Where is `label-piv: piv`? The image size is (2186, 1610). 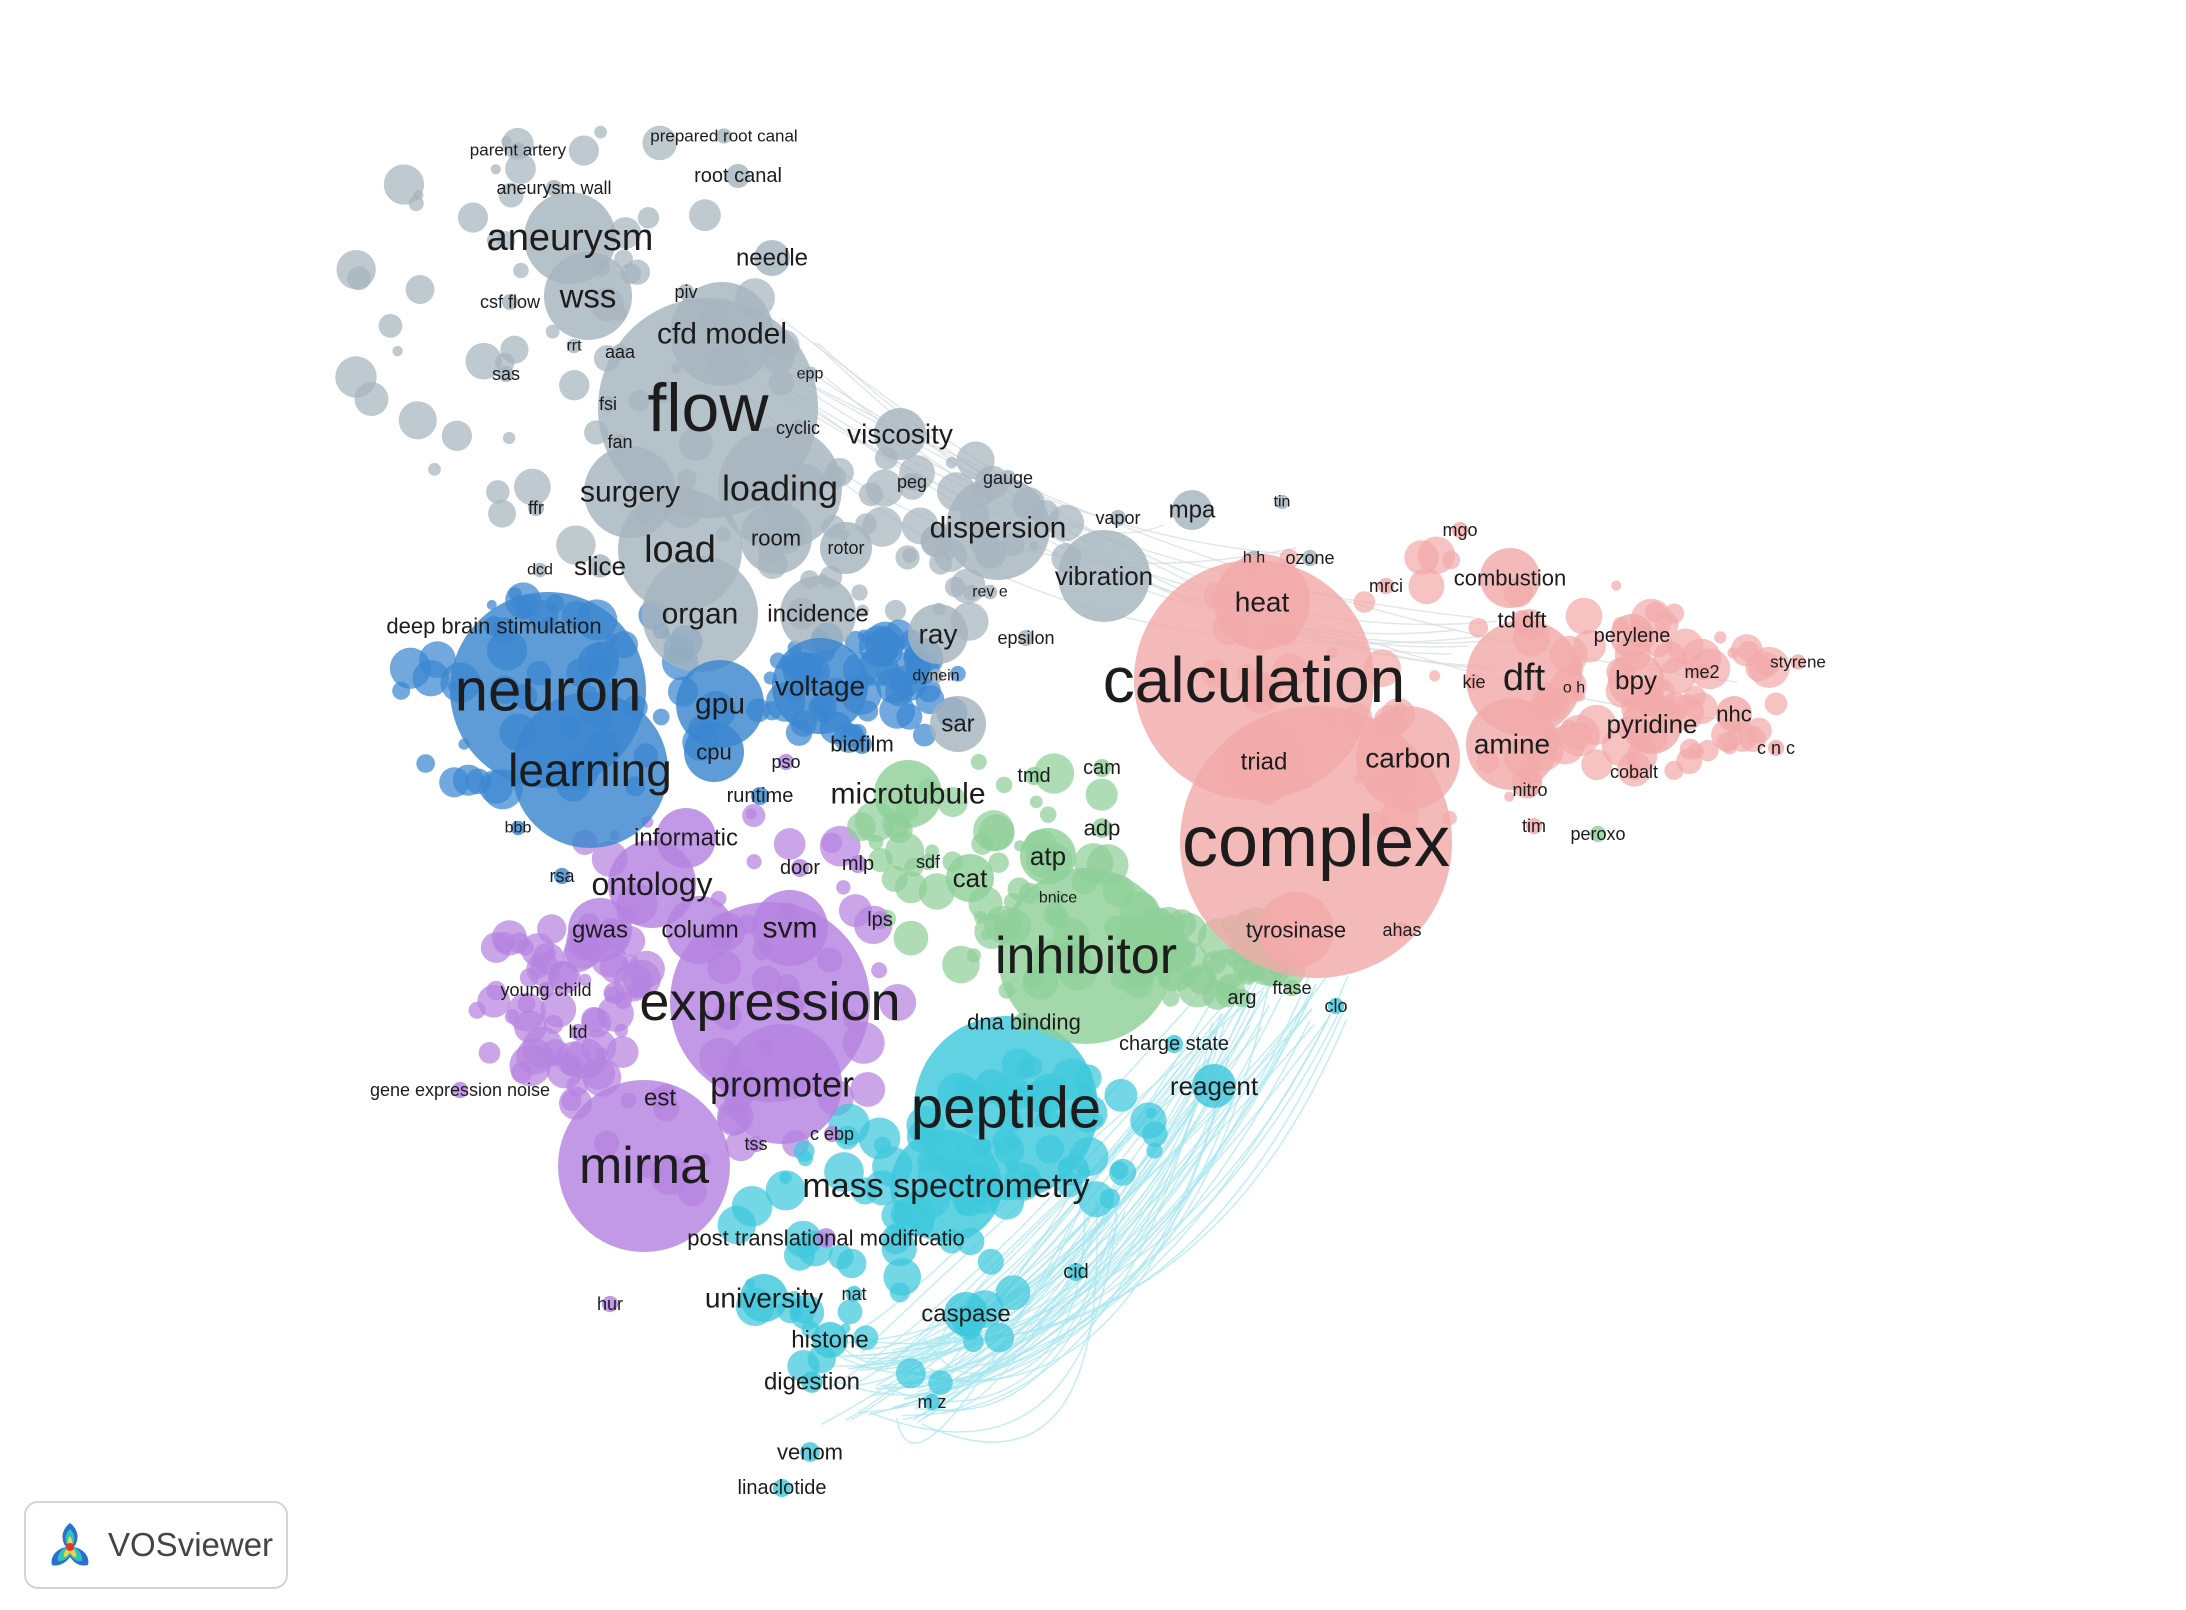
label-piv: piv is located at coordinates (685, 292).